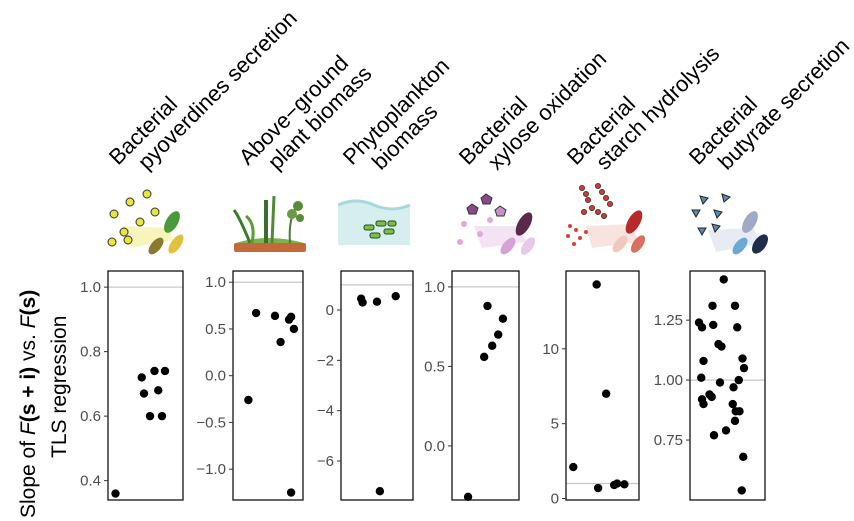 The width and height of the screenshot is (854, 521). I want to click on y-tick-label: 0.8, so click(90, 352).